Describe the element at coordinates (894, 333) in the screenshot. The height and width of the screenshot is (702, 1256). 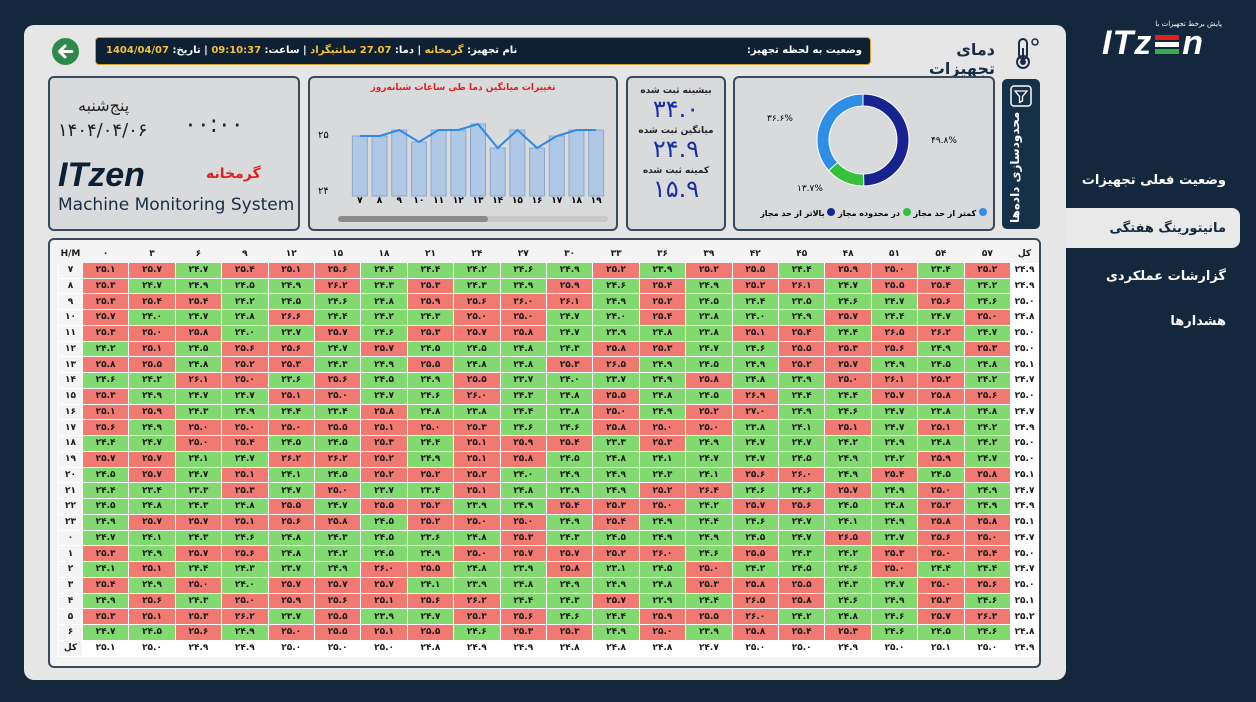
I see `heatmap-cell: ۲۶.۵` at that location.